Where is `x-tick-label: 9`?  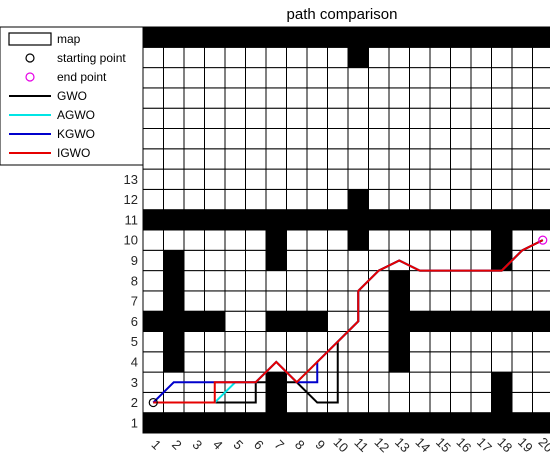 x-tick-label: 9 is located at coordinates (321, 445).